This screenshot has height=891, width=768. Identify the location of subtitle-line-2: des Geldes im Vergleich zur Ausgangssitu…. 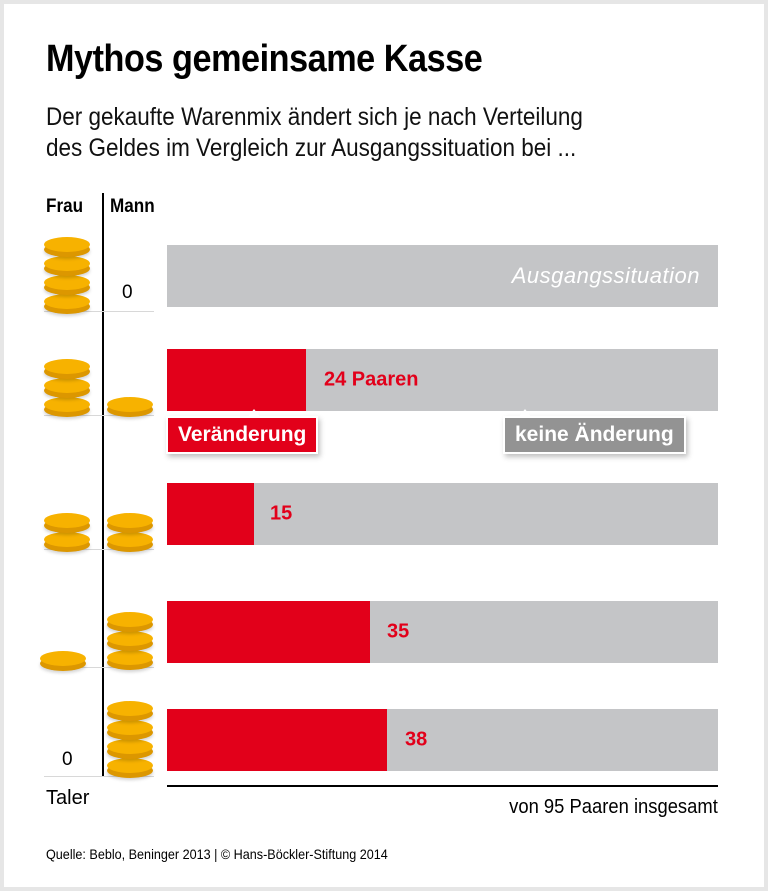
(311, 148).